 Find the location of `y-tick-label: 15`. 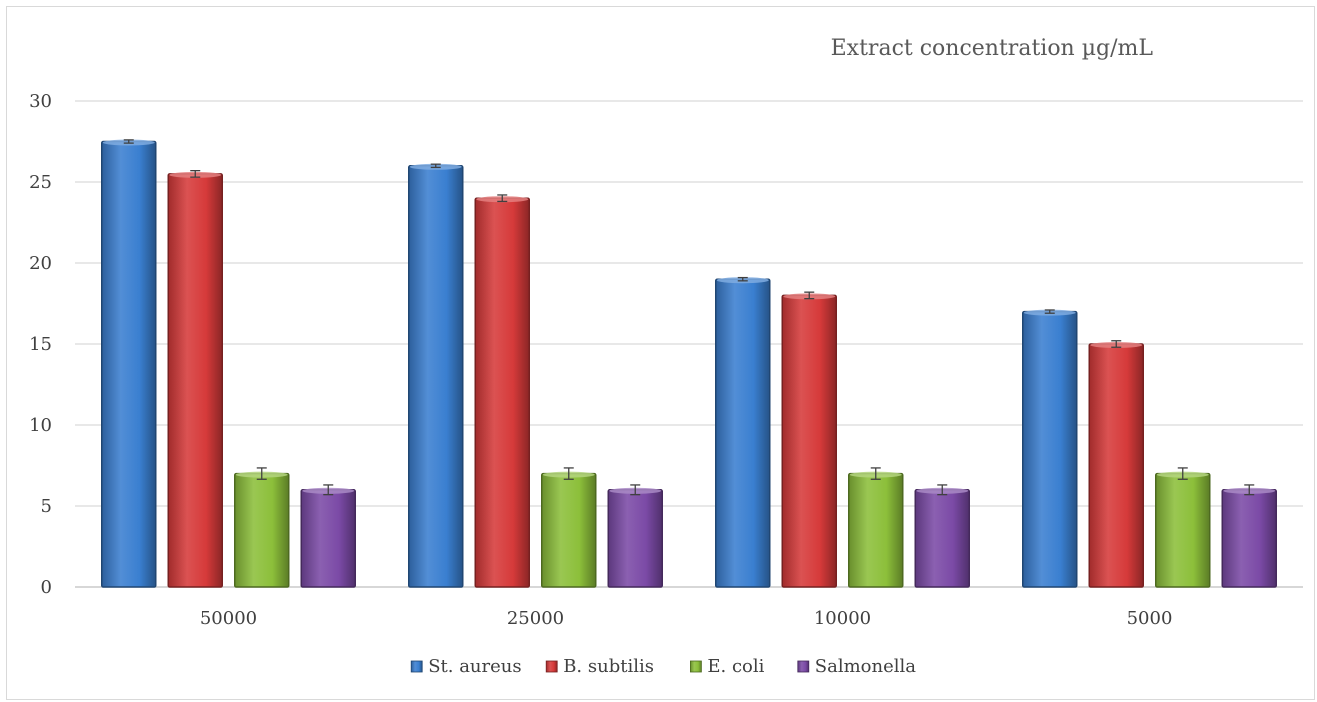

y-tick-label: 15 is located at coordinates (40, 344).